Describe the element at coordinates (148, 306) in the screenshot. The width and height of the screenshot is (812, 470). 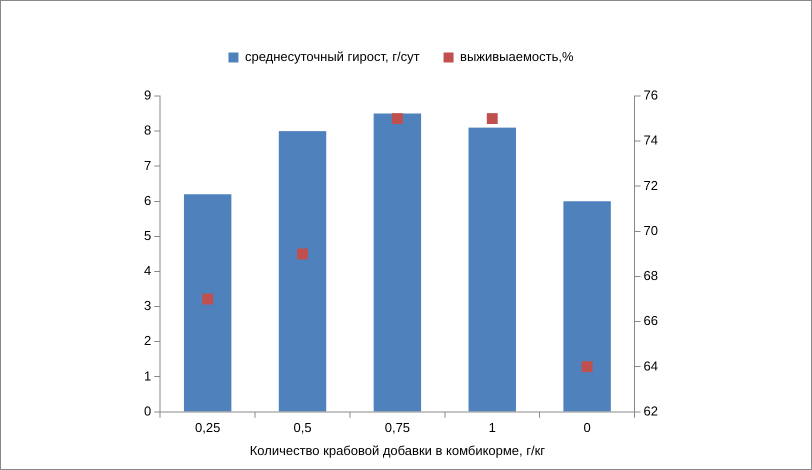
I see `y-tick-label: 3` at that location.